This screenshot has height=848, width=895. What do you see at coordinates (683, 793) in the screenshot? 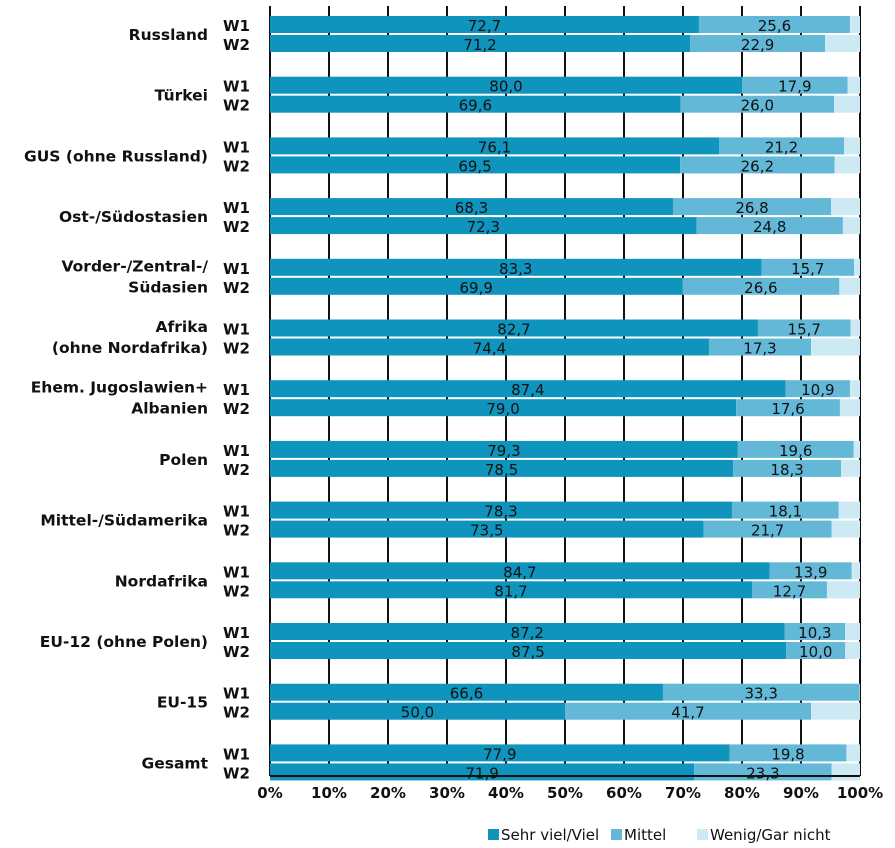
I see `x-tick-label: 70%` at bounding box center [683, 793].